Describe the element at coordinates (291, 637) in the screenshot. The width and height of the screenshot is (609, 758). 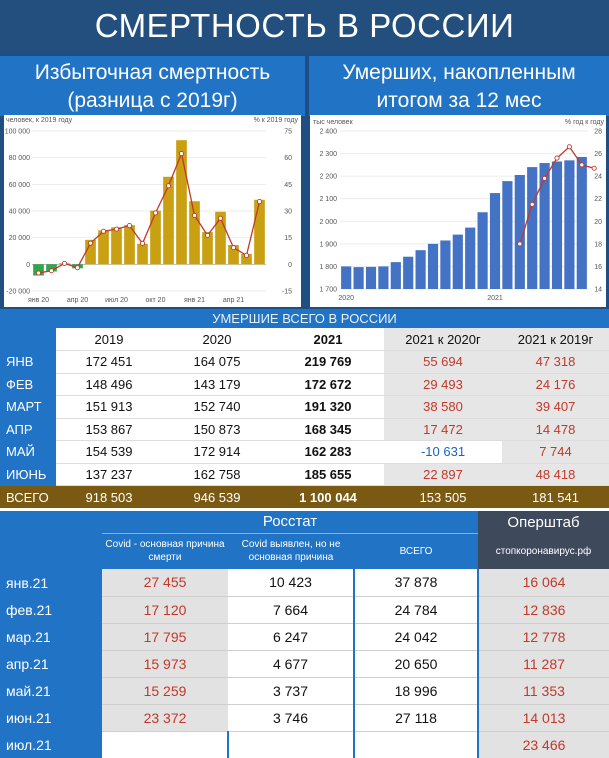
I see `covid-not-main-cause: 6 247` at that location.